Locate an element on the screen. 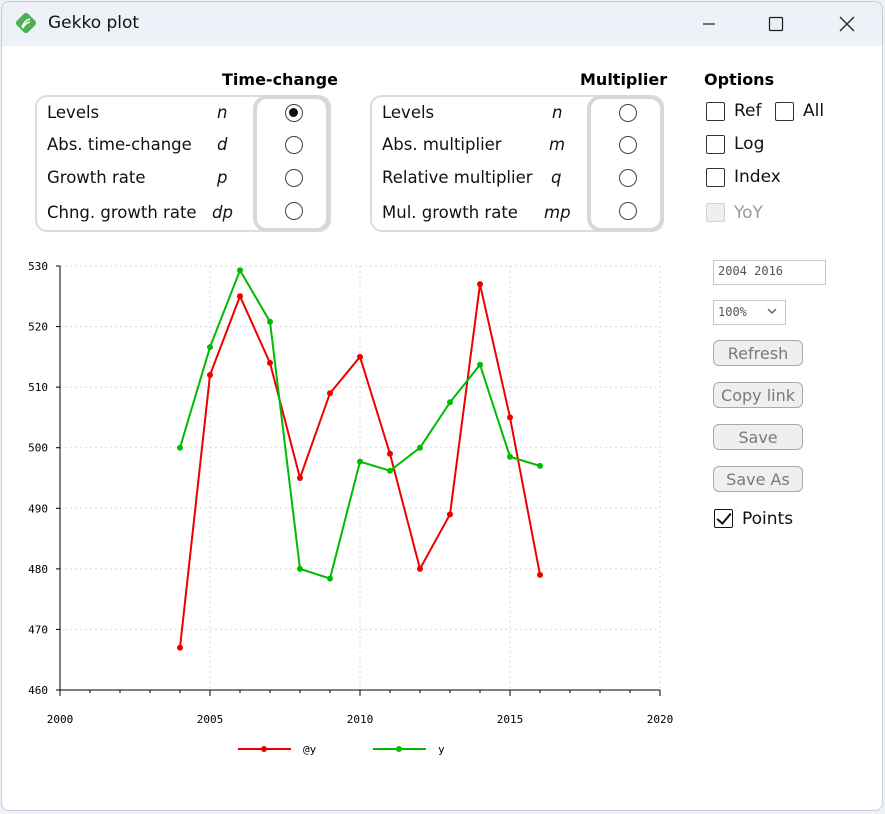 The image size is (885, 814). options-title: Options is located at coordinates (739, 79).